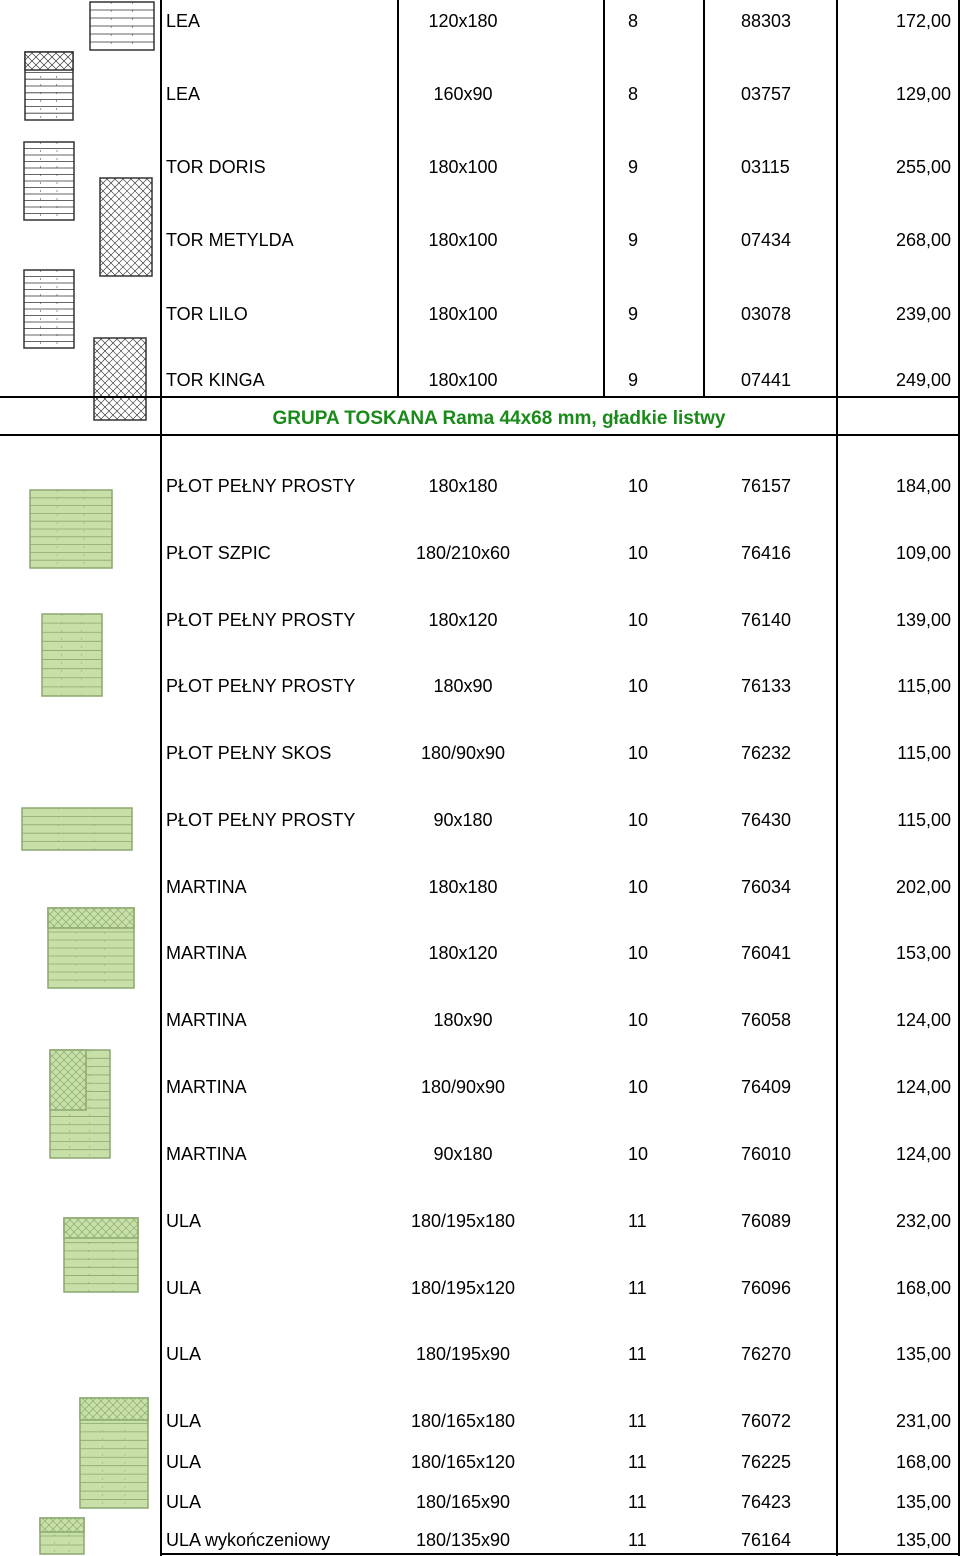 Image resolution: width=960 pixels, height=1556 pixels. I want to click on row-code: 76096, so click(766, 1288).